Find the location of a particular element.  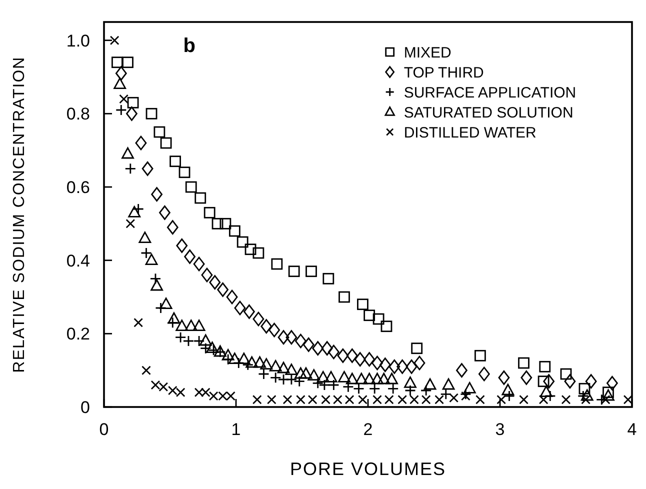

x-tick-label: 1 is located at coordinates (236, 429).